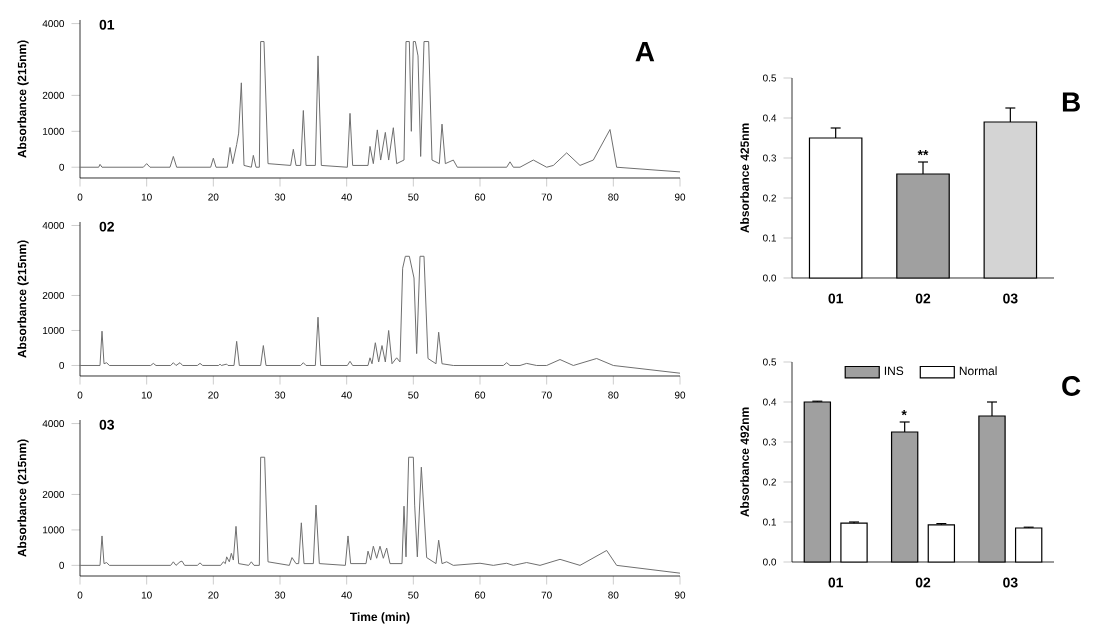  I want to click on annotation: A, so click(645, 52).